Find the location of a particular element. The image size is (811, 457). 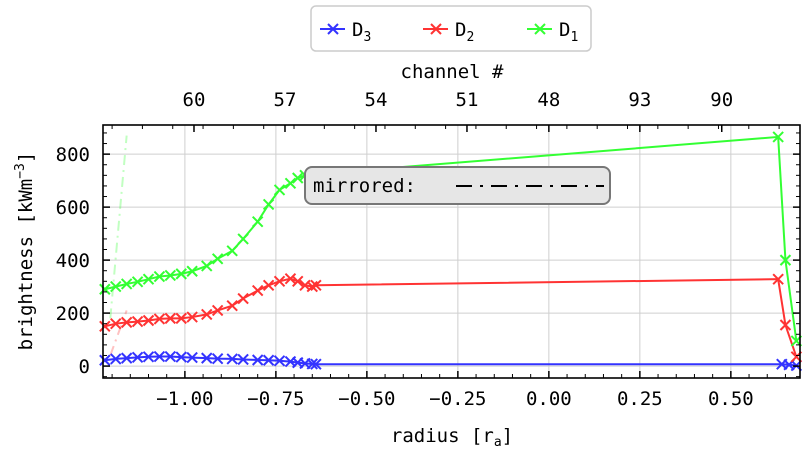

legend-label: D2 is located at coordinates (464, 32).